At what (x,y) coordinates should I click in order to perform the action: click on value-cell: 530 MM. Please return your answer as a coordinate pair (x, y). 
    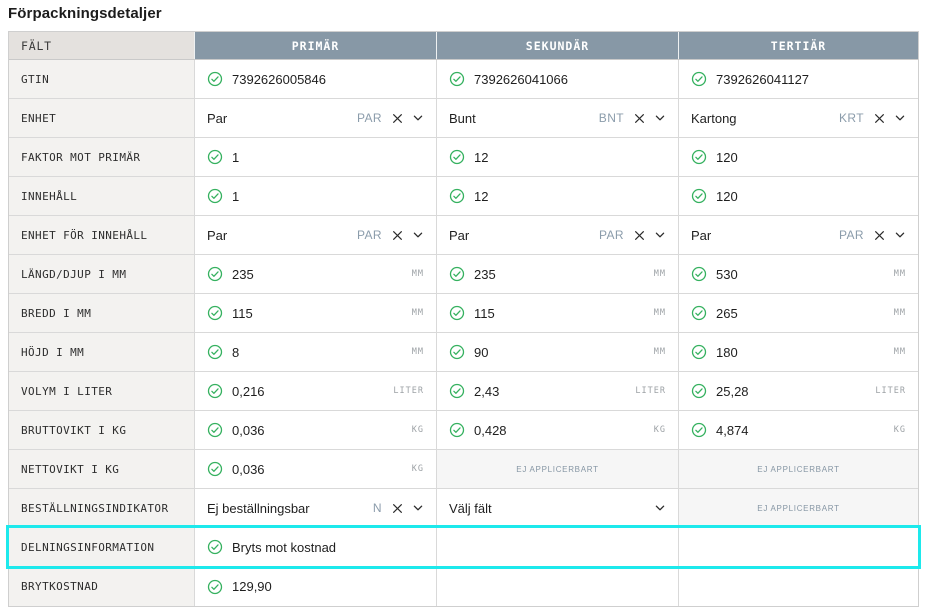
    Looking at the image, I should click on (798, 274).